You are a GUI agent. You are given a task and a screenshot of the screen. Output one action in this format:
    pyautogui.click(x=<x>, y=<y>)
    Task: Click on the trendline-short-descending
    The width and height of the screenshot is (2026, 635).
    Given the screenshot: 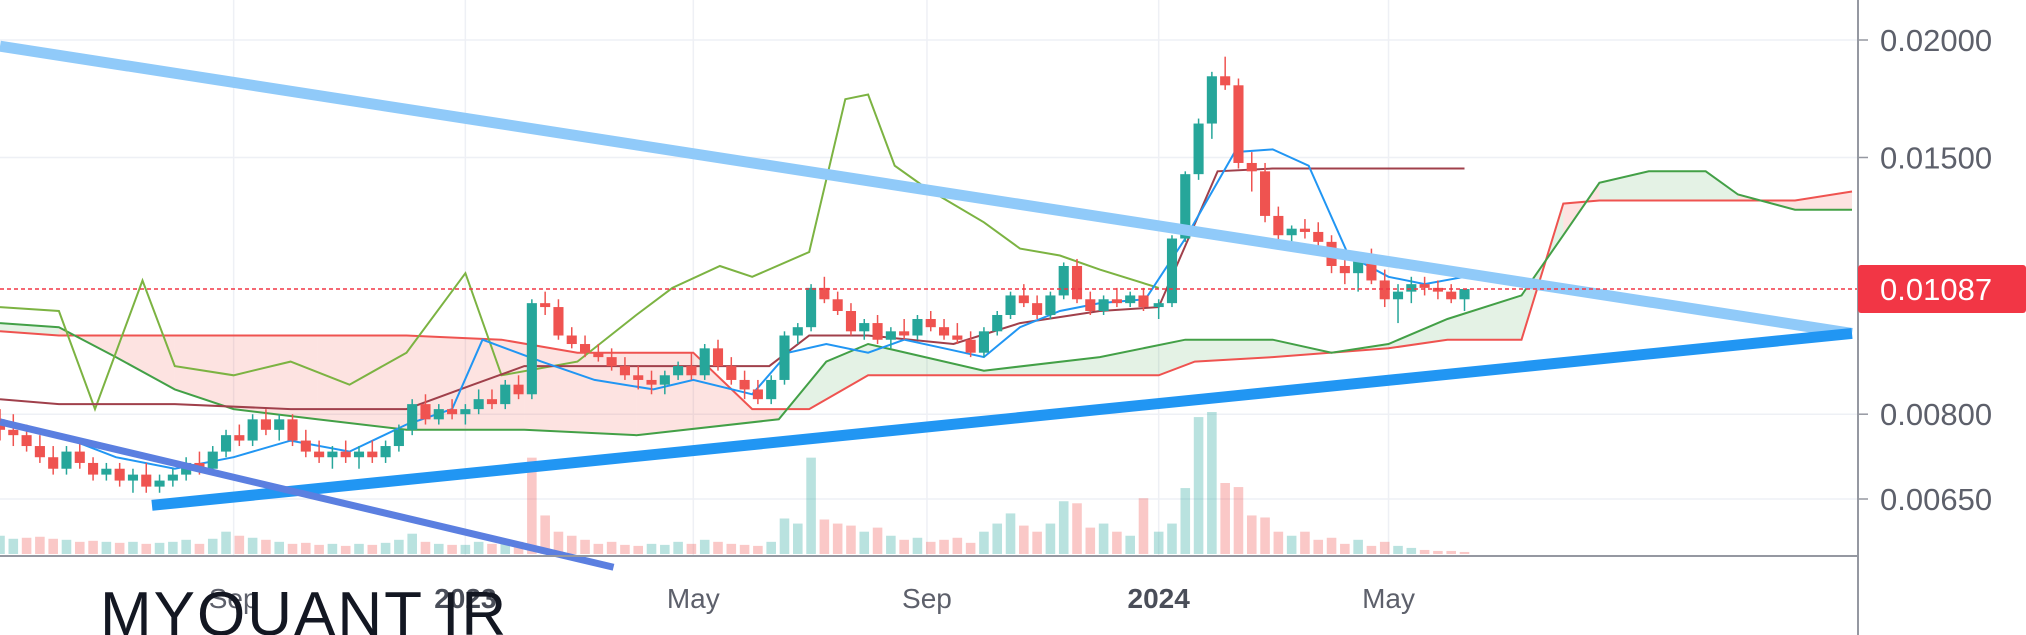 What is the action you would take?
    pyautogui.click(x=307, y=494)
    